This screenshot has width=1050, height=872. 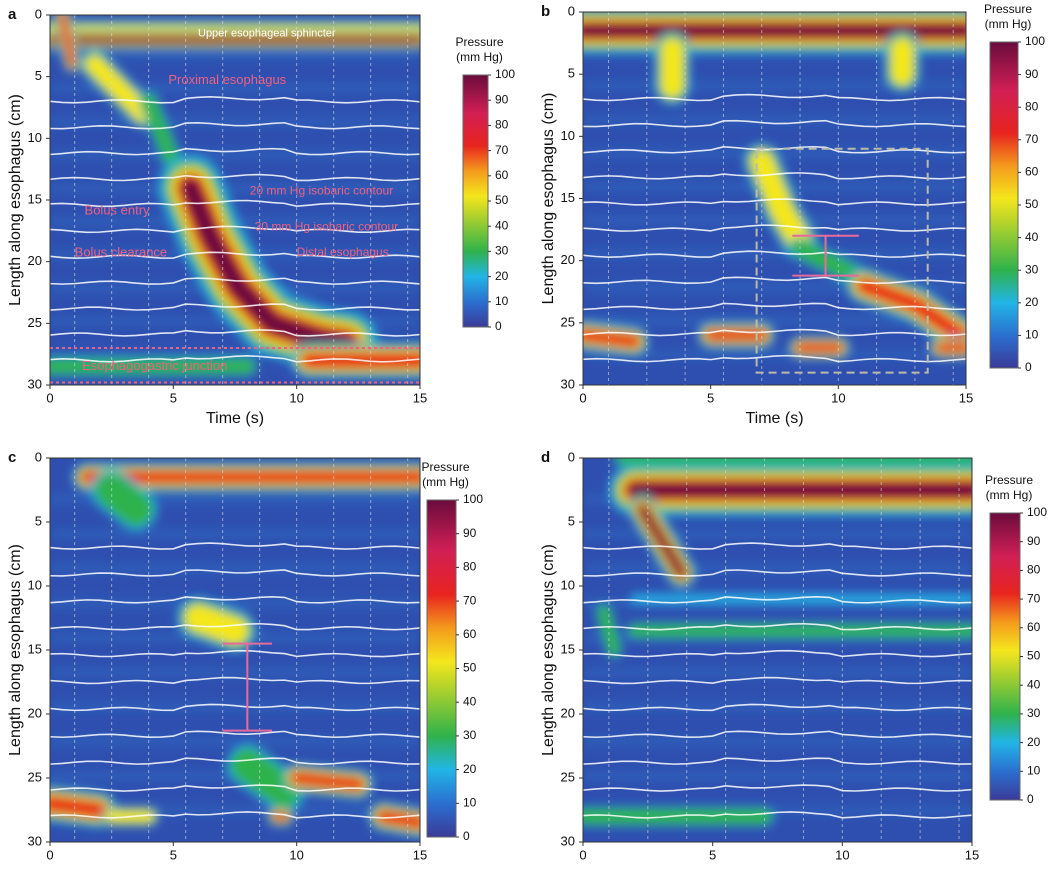 I want to click on panel-label: a, so click(x=12, y=14).